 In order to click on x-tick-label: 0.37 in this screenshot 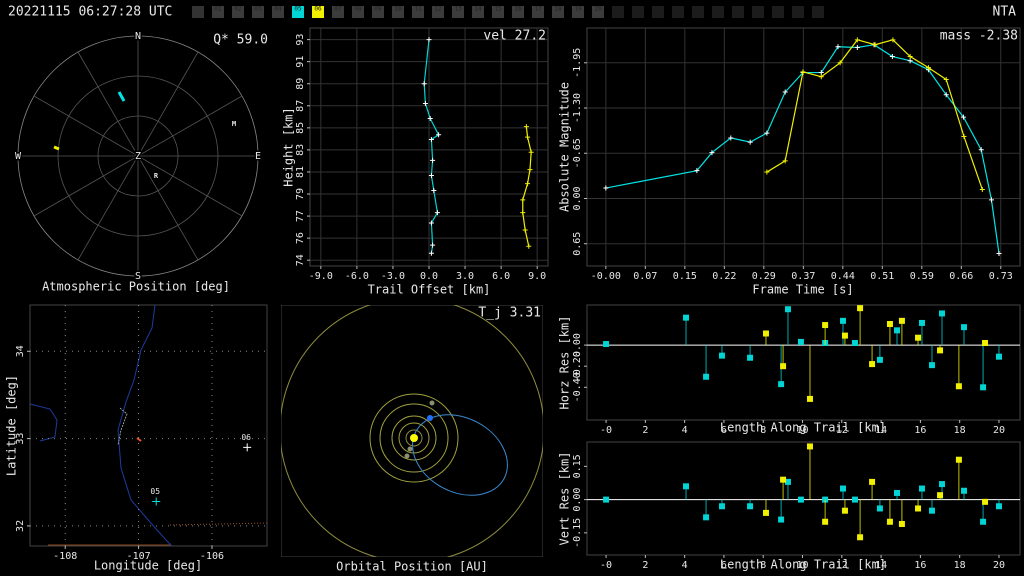, I will do `click(803, 276)`.